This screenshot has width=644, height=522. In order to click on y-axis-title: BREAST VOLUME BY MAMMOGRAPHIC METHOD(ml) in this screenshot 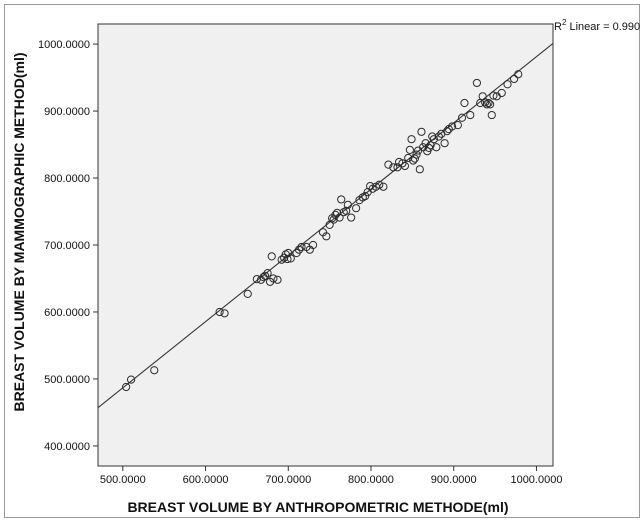, I will do `click(19, 231)`.